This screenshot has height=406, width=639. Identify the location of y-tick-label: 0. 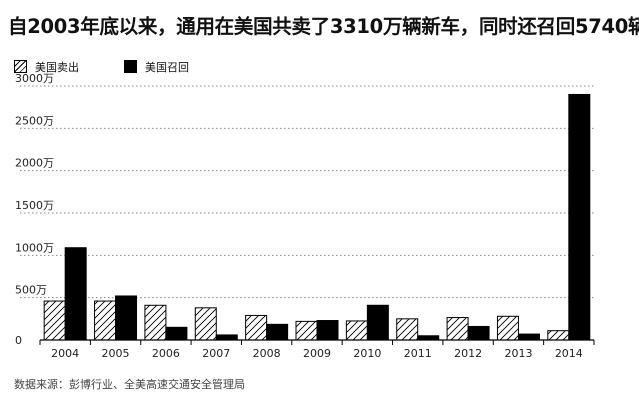
(18, 340).